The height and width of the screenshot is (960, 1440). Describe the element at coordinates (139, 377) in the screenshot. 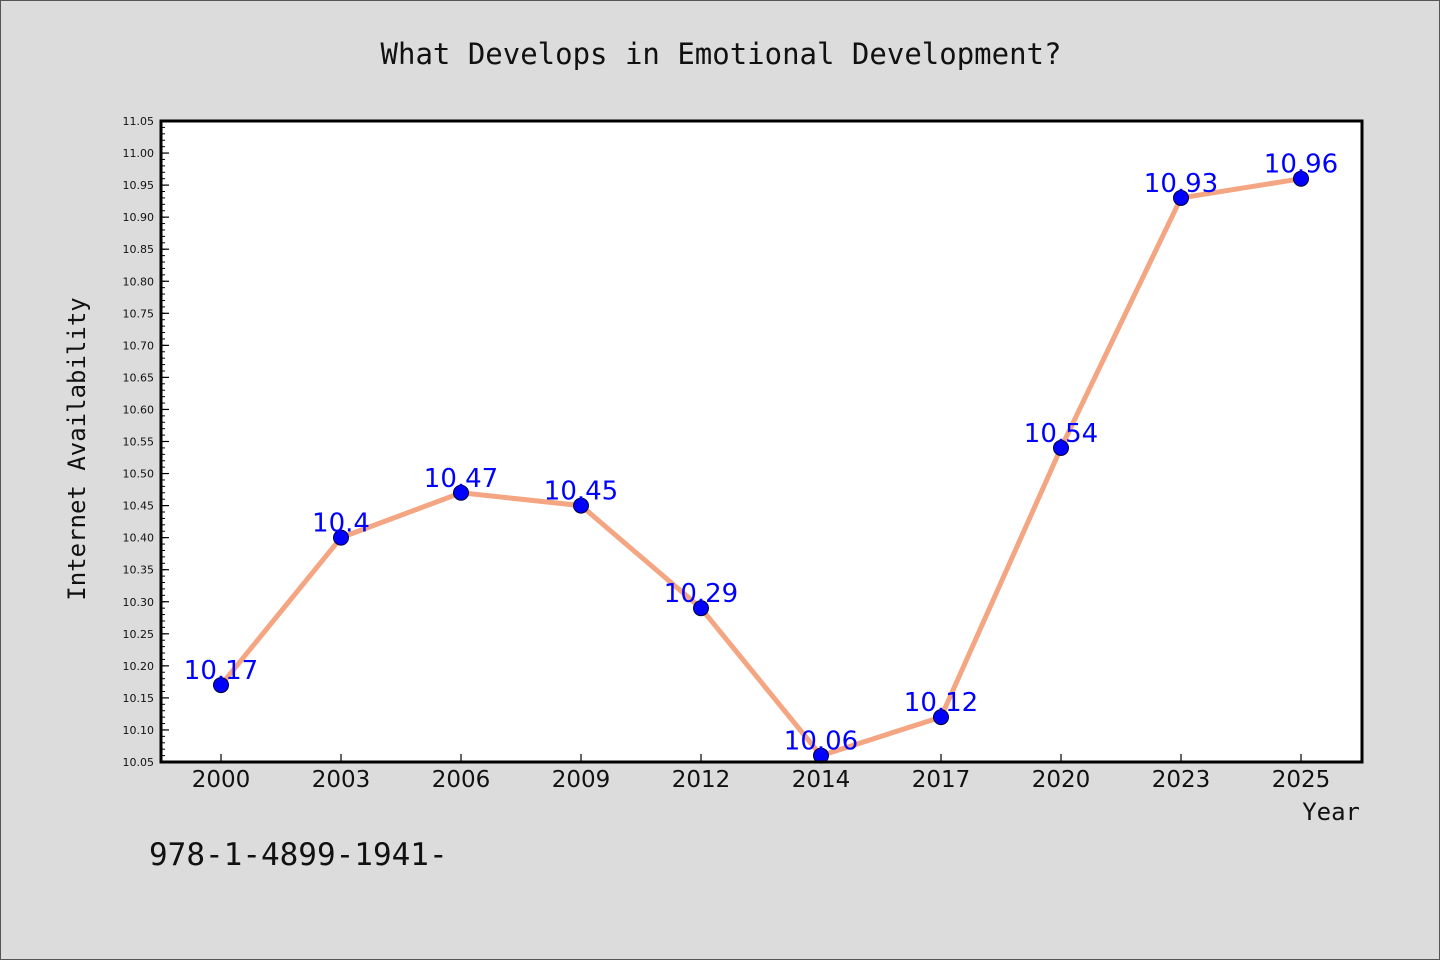

I see `y-tick-label: 10.65` at that location.